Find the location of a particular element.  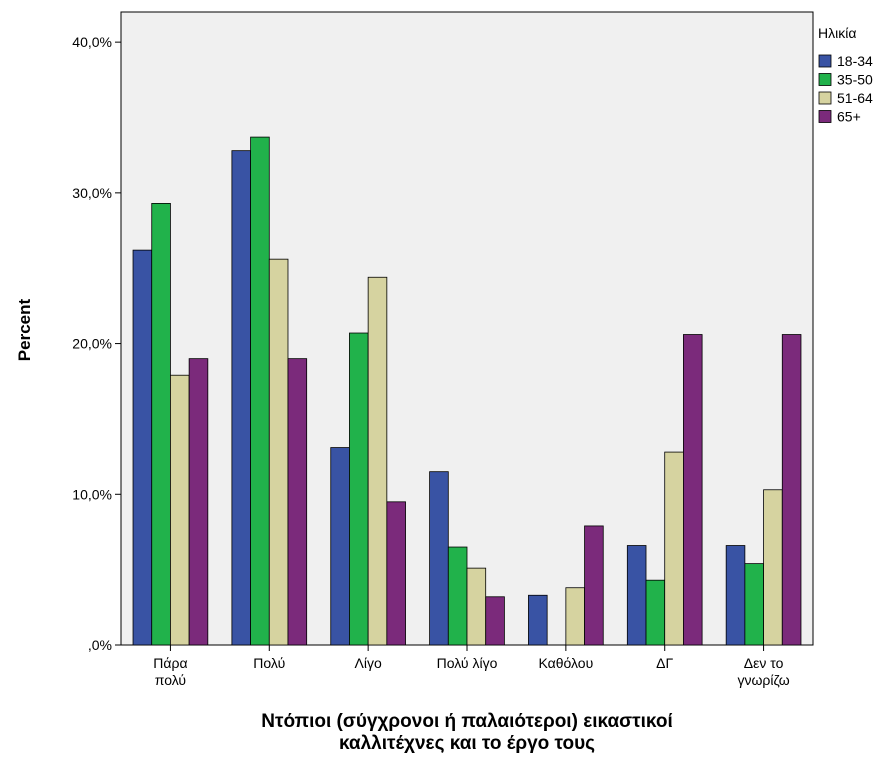

legend: Ηλικία 18-34 35-50 51-64 65+ is located at coordinates (845, 75).